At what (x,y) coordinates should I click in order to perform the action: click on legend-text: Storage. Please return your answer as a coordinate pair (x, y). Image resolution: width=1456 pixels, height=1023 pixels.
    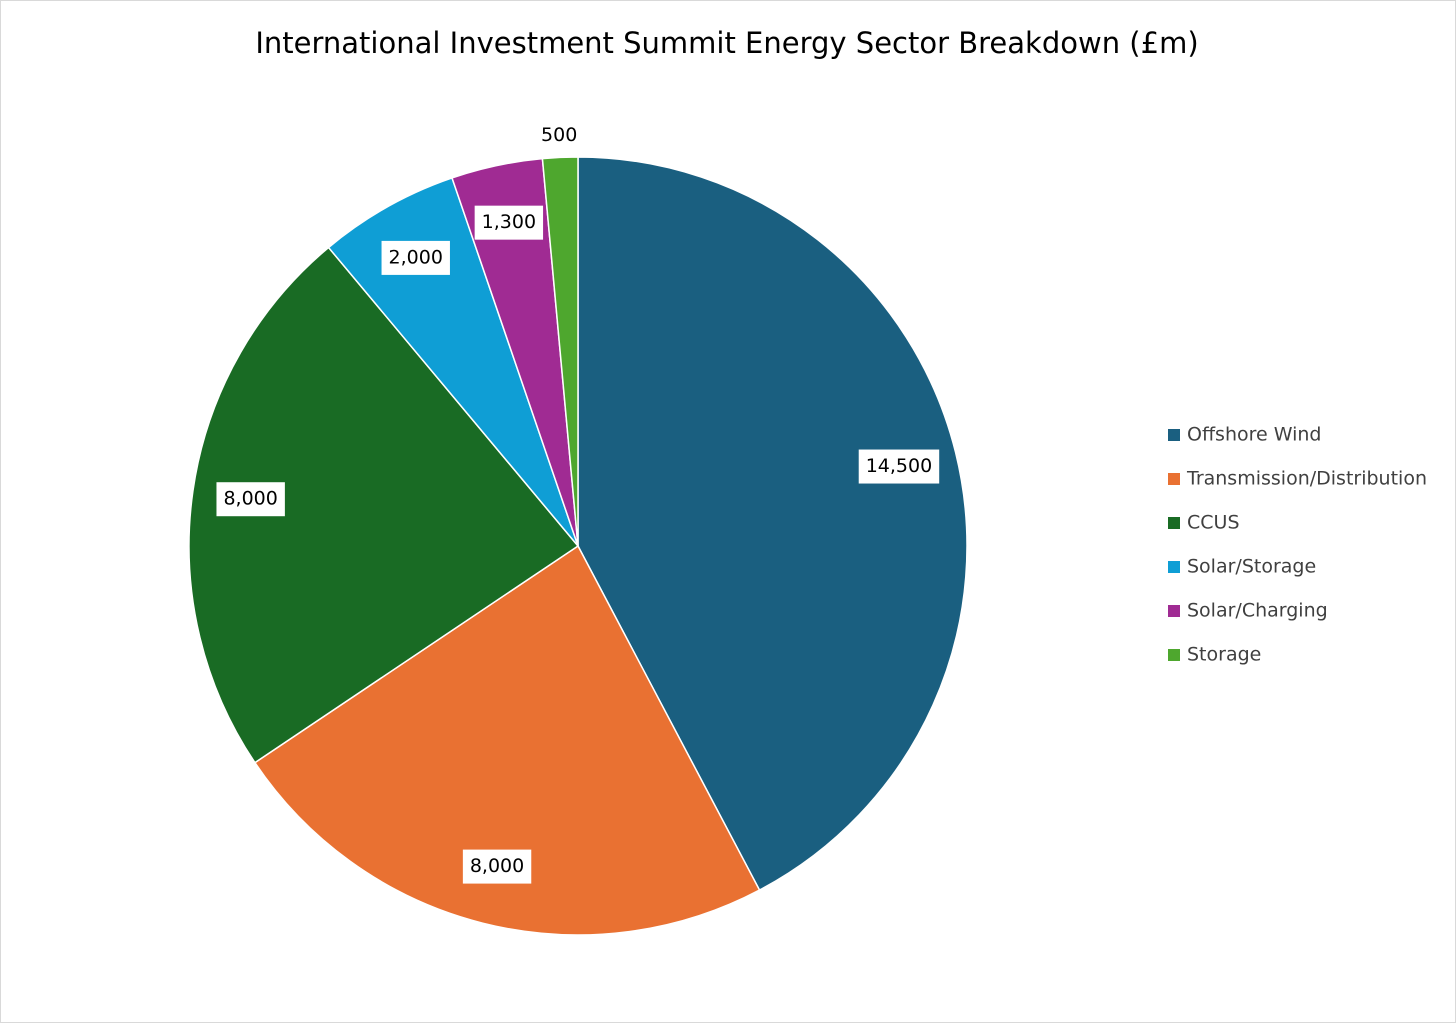
    Looking at the image, I should click on (1224, 655).